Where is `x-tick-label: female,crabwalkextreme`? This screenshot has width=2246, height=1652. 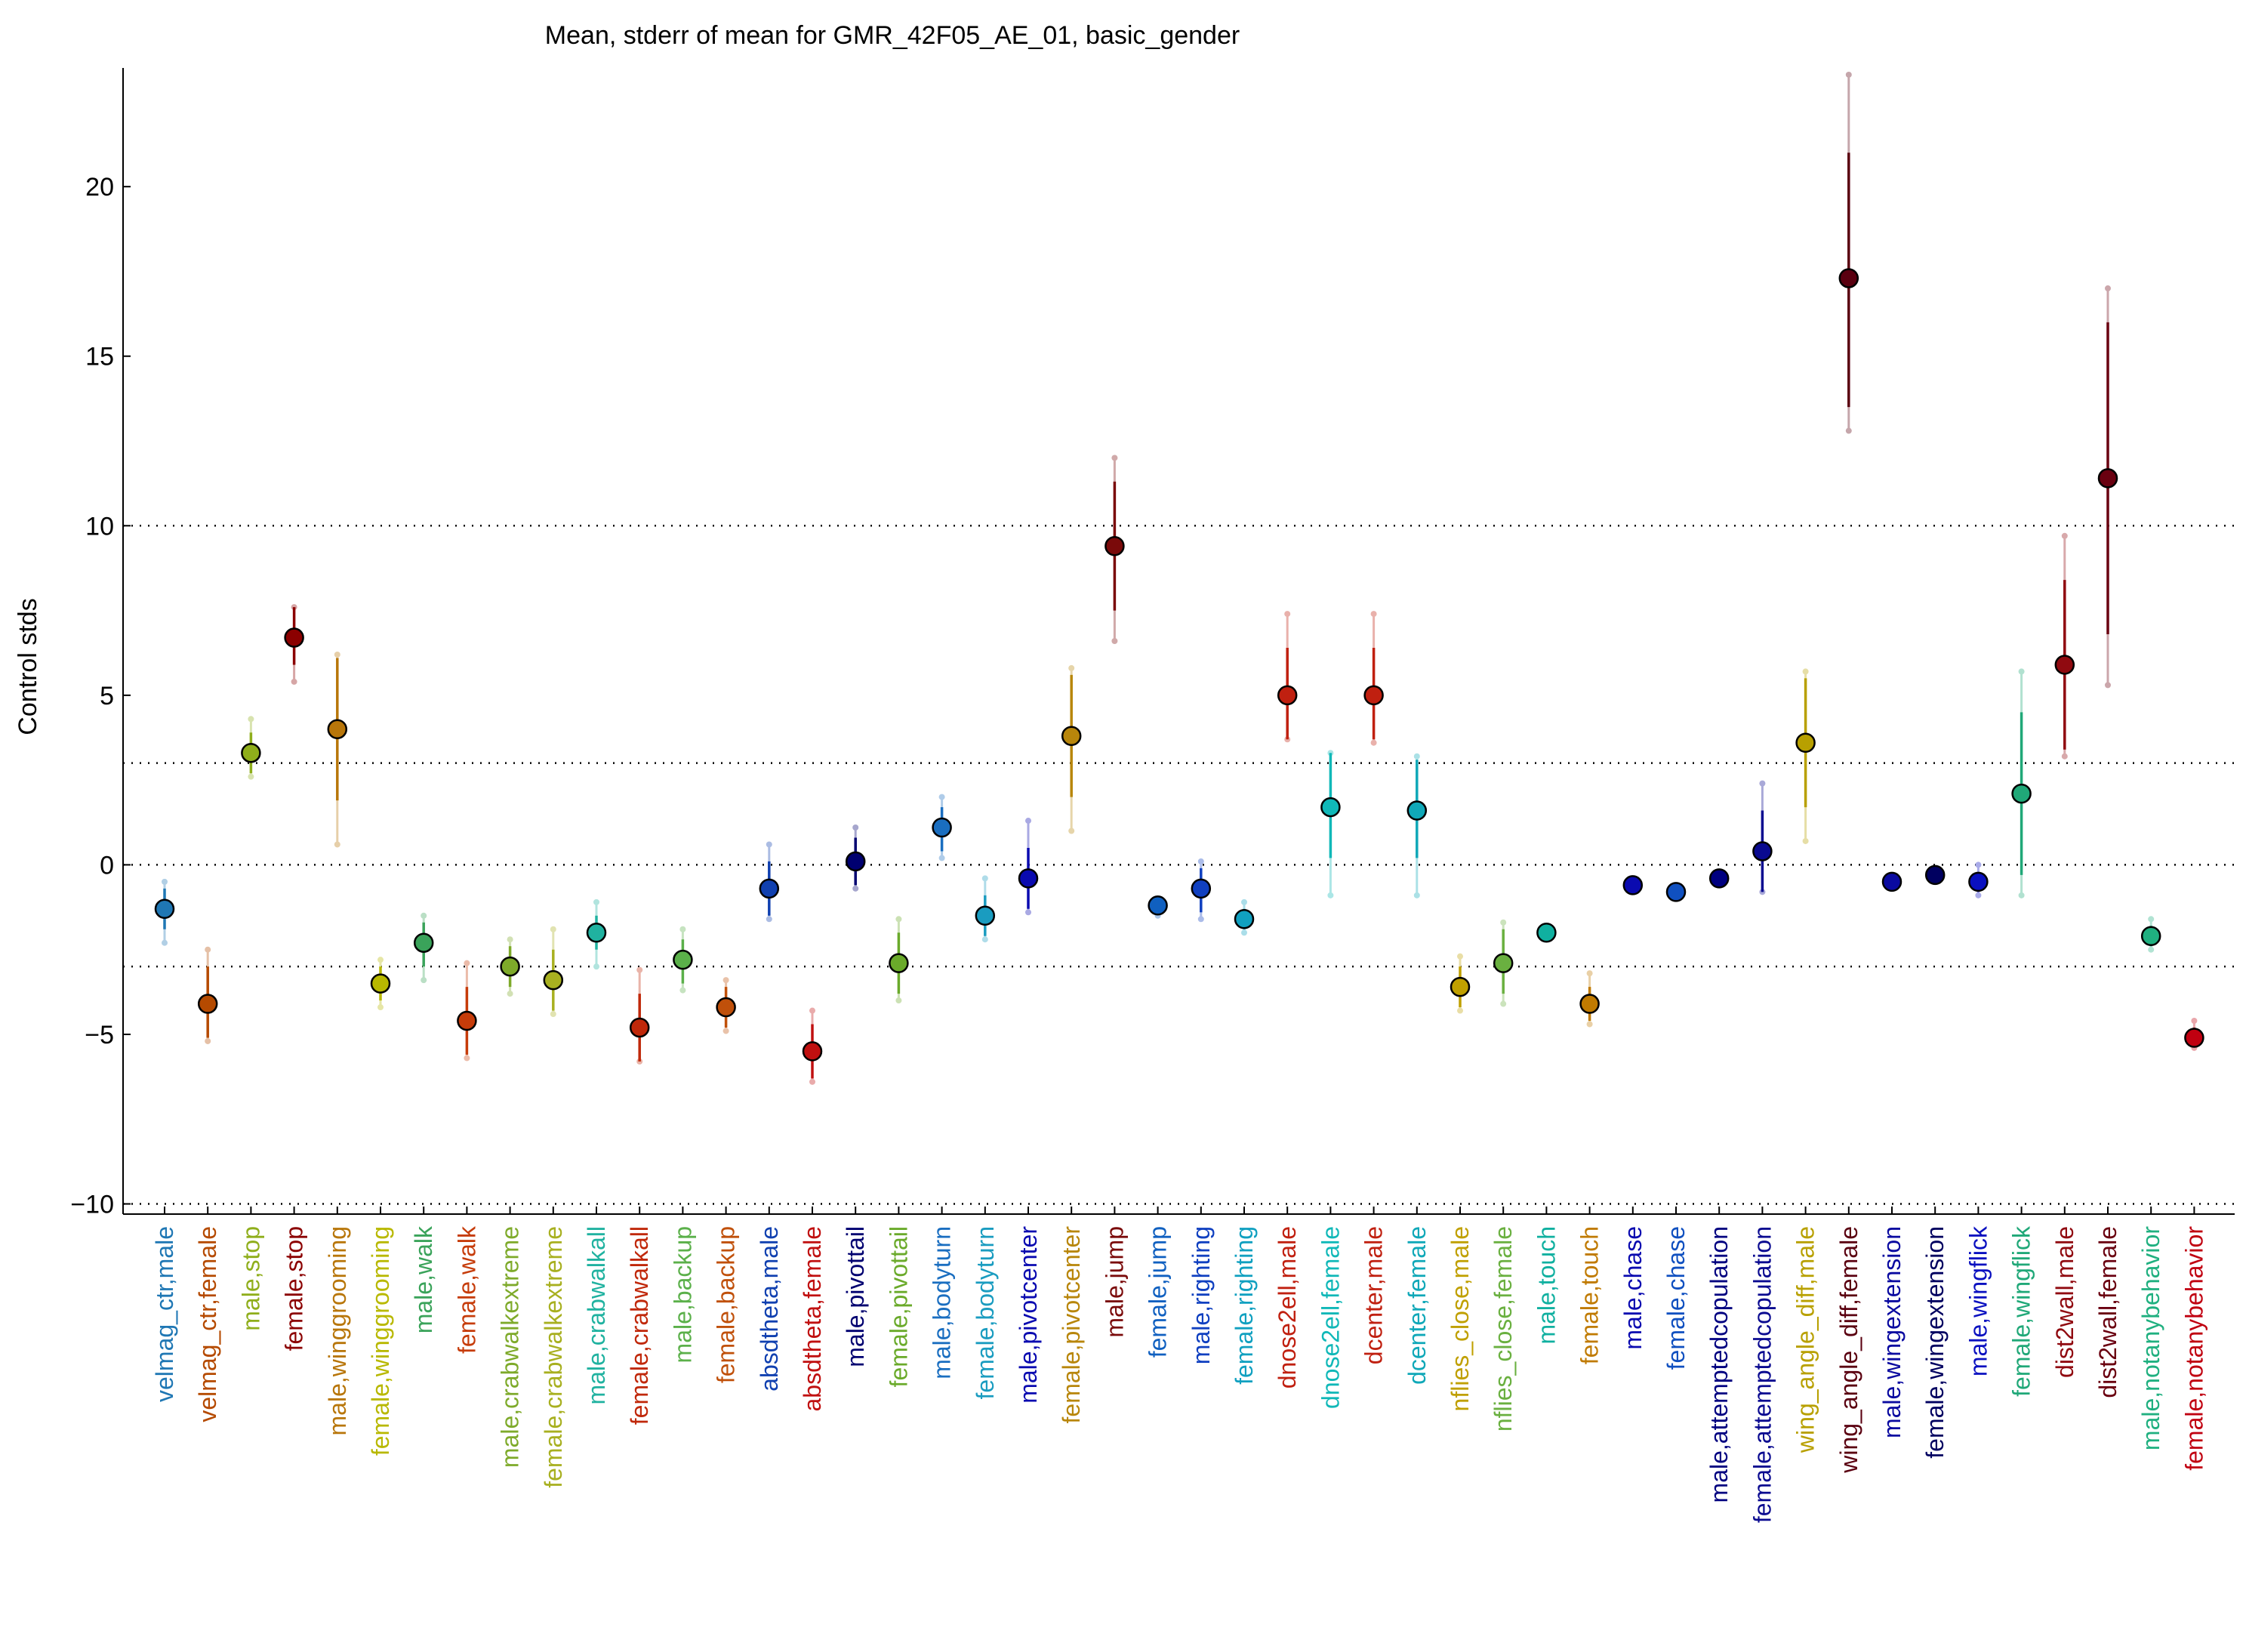
x-tick-label: female,crabwalkextreme is located at coordinates (553, 1357).